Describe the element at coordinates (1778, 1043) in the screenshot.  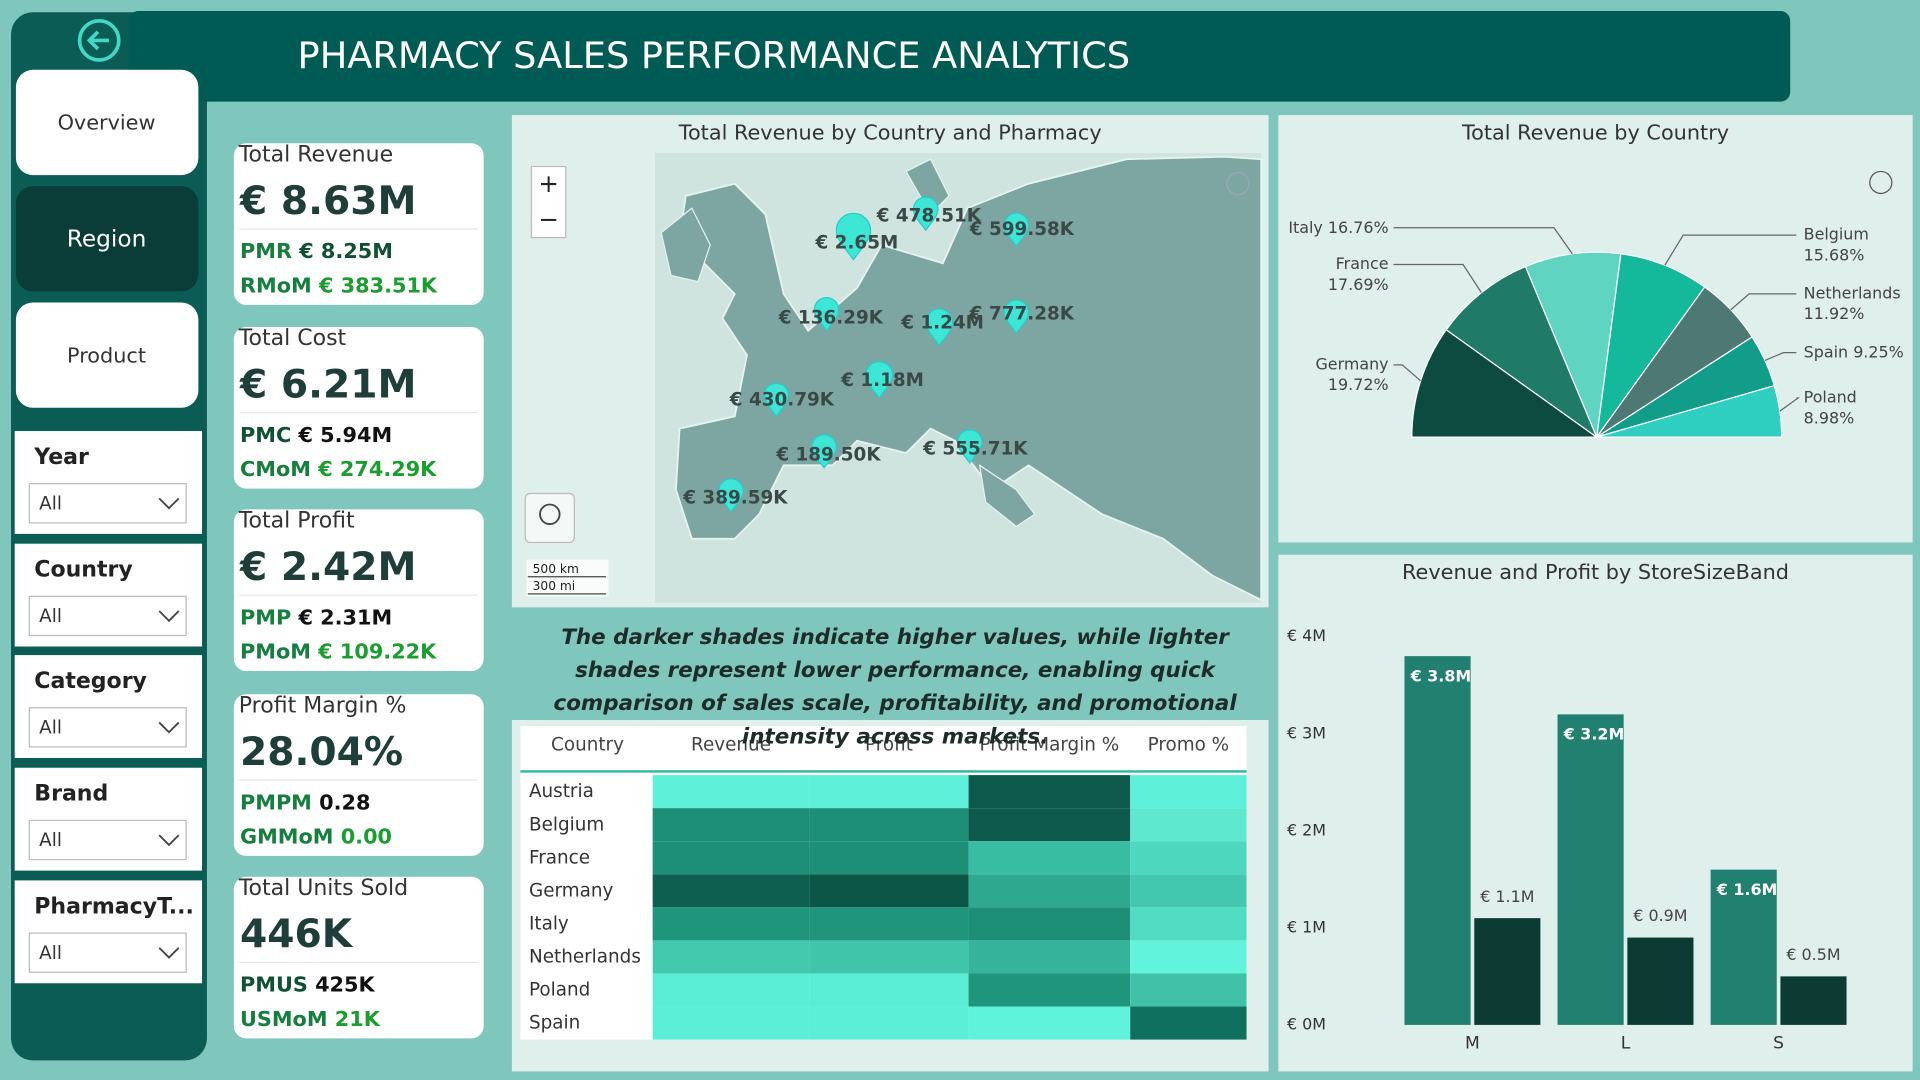
I see `x-tick-label: S` at that location.